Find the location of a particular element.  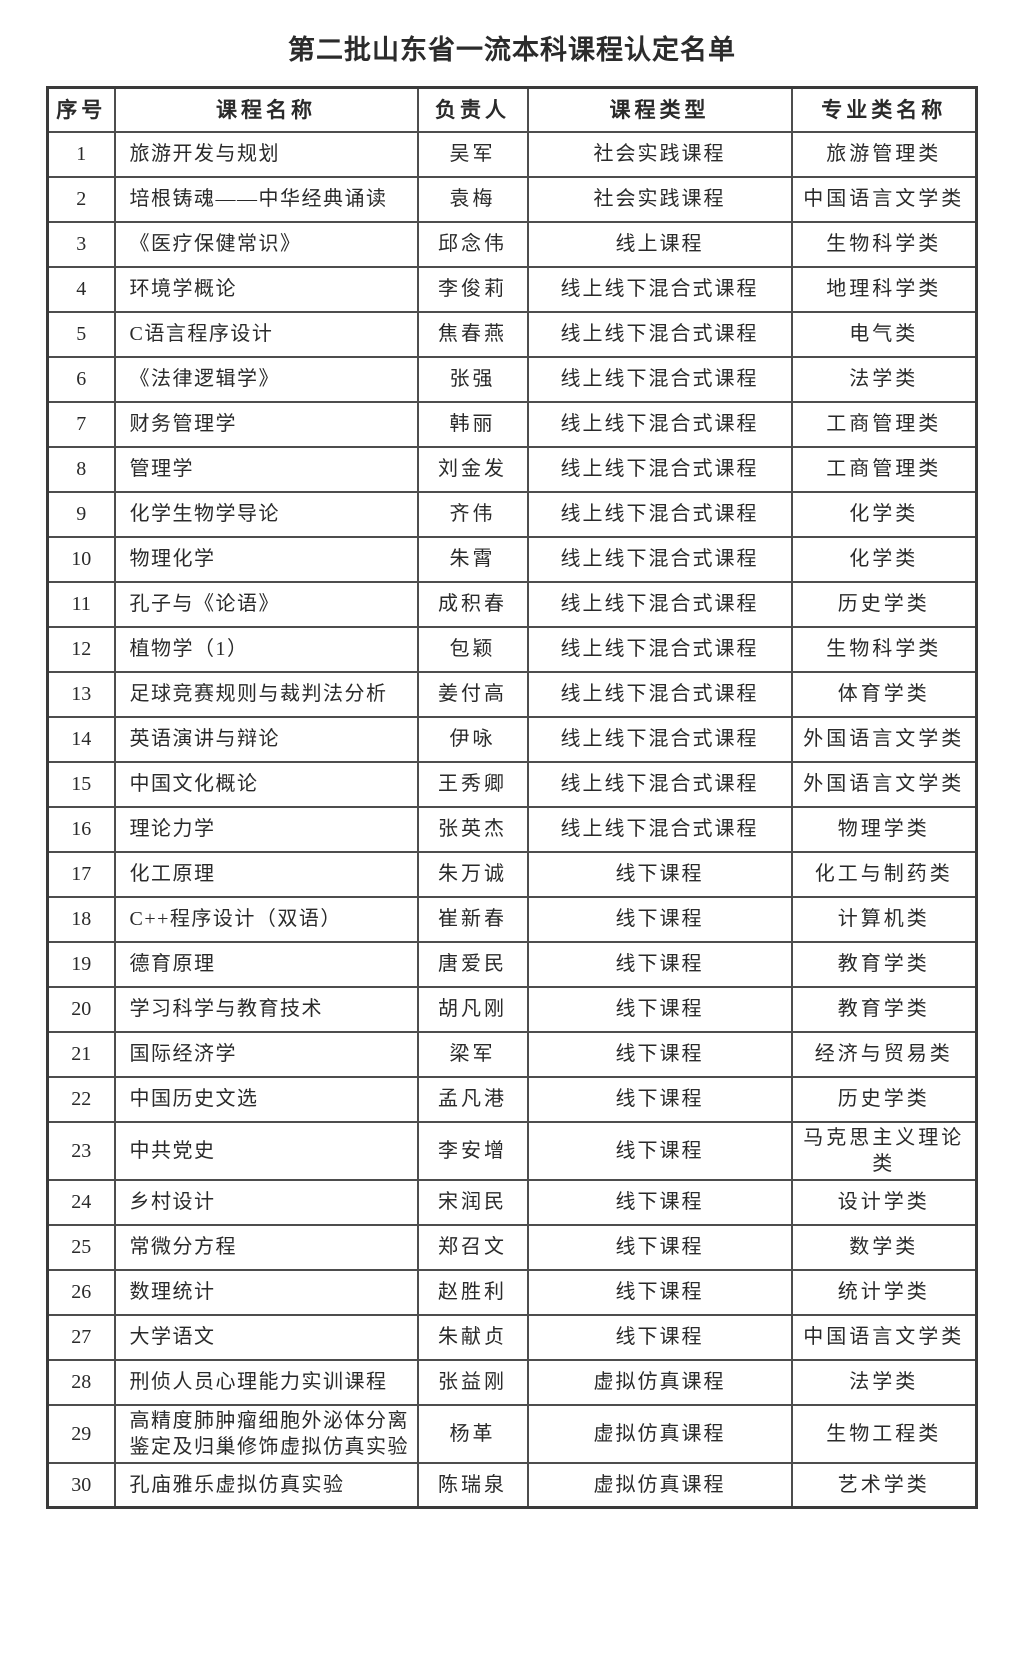

table-row: 23 中共党史 李安增 线下课程 马克思主义理论类 is located at coordinates (512, 1150).